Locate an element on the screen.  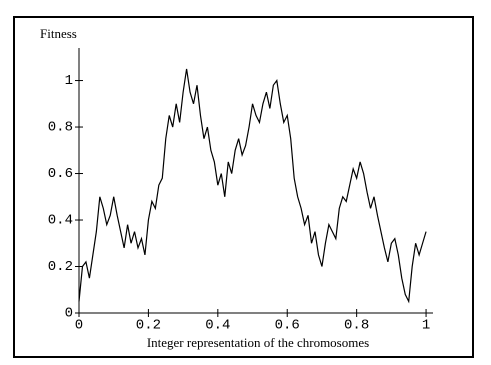
x-tick-label: 0.2 is located at coordinates (148, 326).